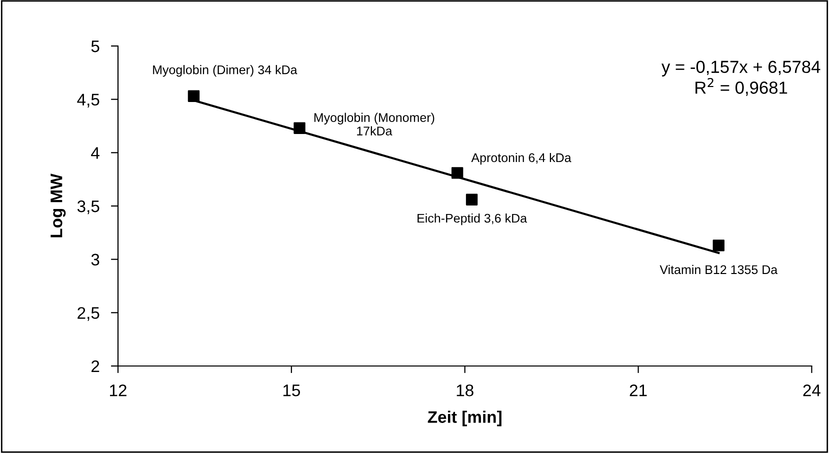  What do you see at coordinates (521, 158) in the screenshot?
I see `annotation: Aprotonin 6,4 kDa` at bounding box center [521, 158].